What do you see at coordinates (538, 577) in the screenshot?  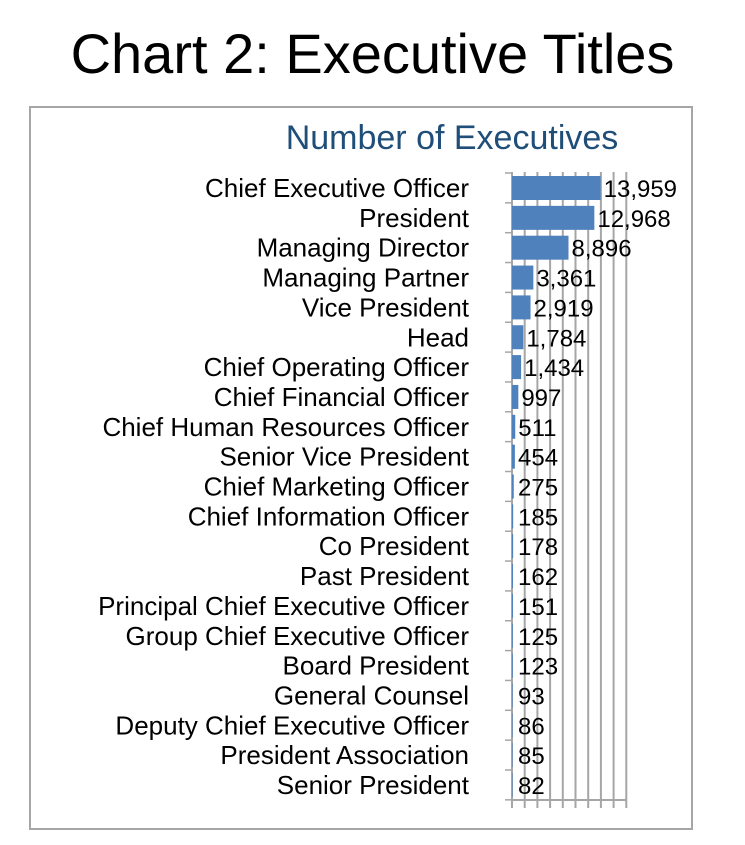 I see `value-label: 162` at bounding box center [538, 577].